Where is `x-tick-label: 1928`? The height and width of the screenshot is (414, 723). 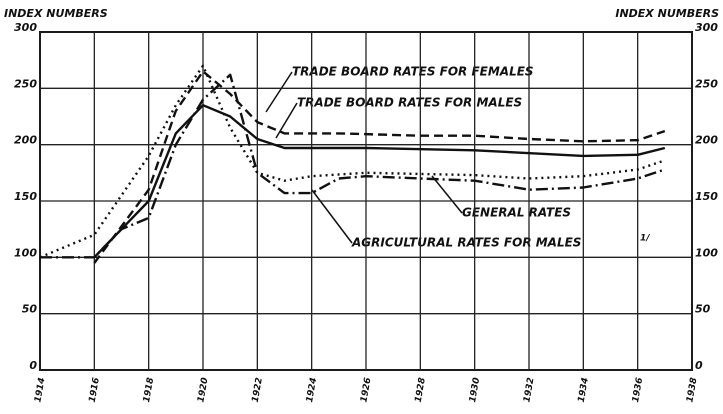 x-tick-label: 1928 is located at coordinates (421, 390).